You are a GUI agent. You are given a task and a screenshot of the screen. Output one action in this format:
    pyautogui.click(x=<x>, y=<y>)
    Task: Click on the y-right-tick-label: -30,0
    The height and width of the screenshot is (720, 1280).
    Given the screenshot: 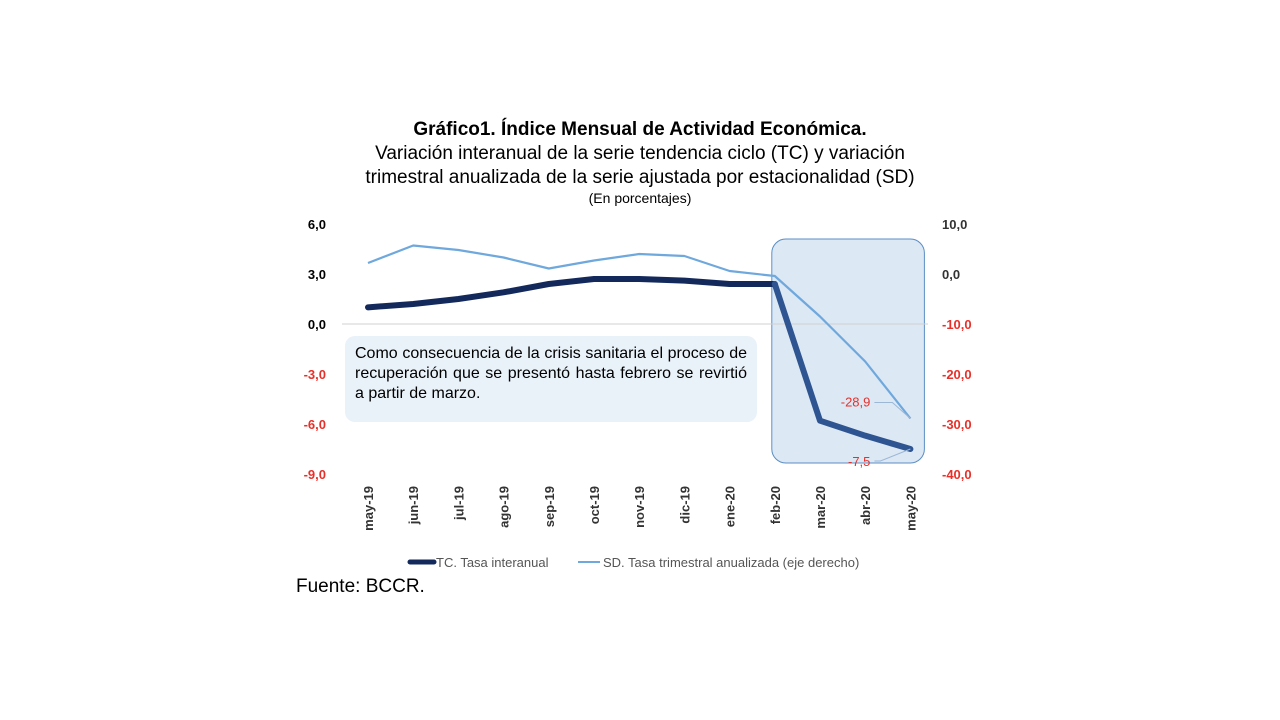 What is the action you would take?
    pyautogui.click(x=957, y=424)
    